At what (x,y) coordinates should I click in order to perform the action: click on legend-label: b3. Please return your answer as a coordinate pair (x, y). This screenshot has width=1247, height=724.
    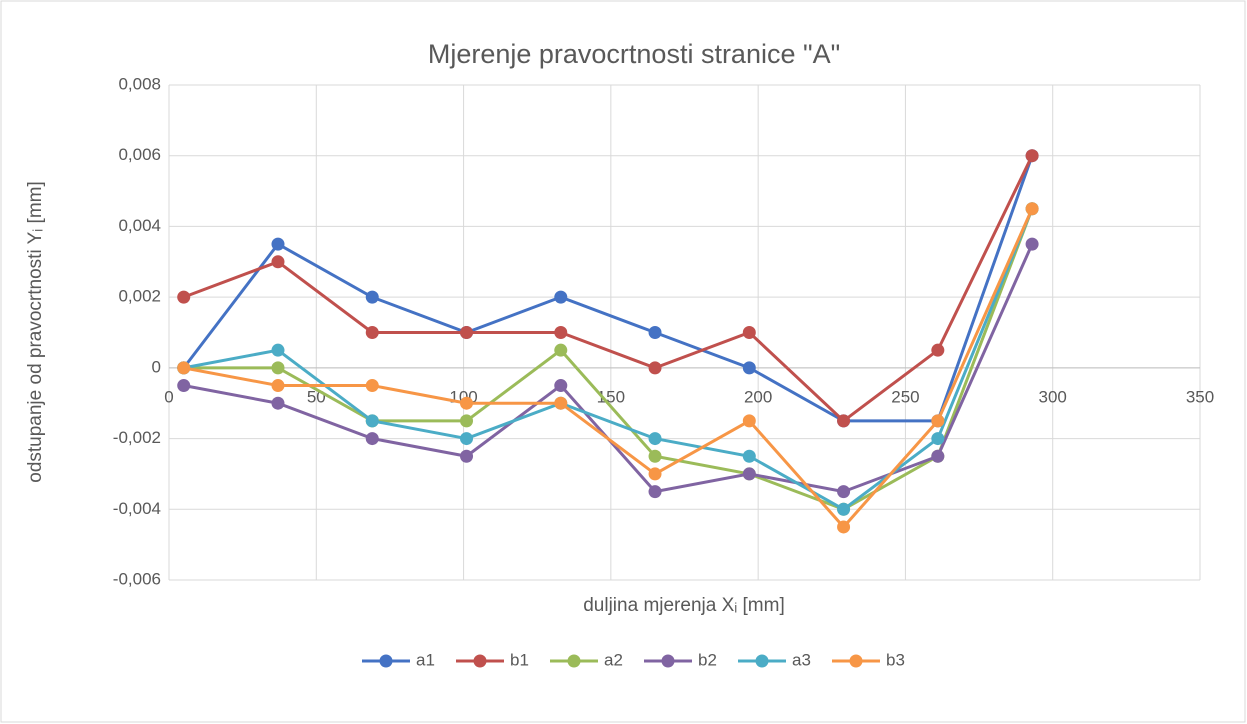
    Looking at the image, I should click on (895, 659).